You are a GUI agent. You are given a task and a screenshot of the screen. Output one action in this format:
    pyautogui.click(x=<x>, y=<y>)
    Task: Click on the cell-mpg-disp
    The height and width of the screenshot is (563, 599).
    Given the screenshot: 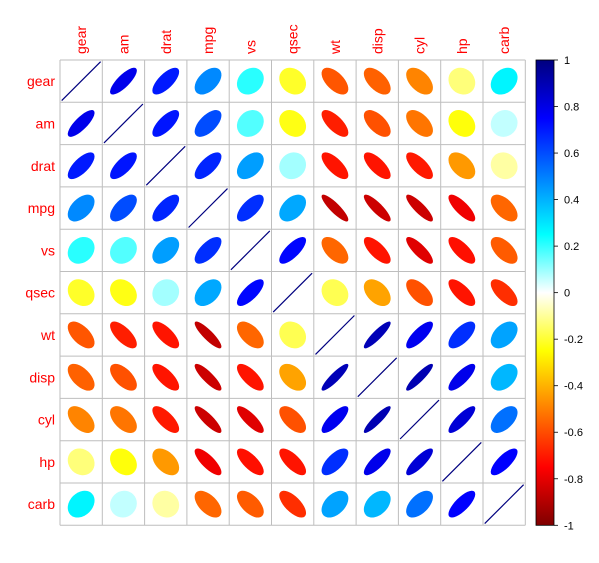 What is the action you would take?
    pyautogui.click(x=377, y=208)
    